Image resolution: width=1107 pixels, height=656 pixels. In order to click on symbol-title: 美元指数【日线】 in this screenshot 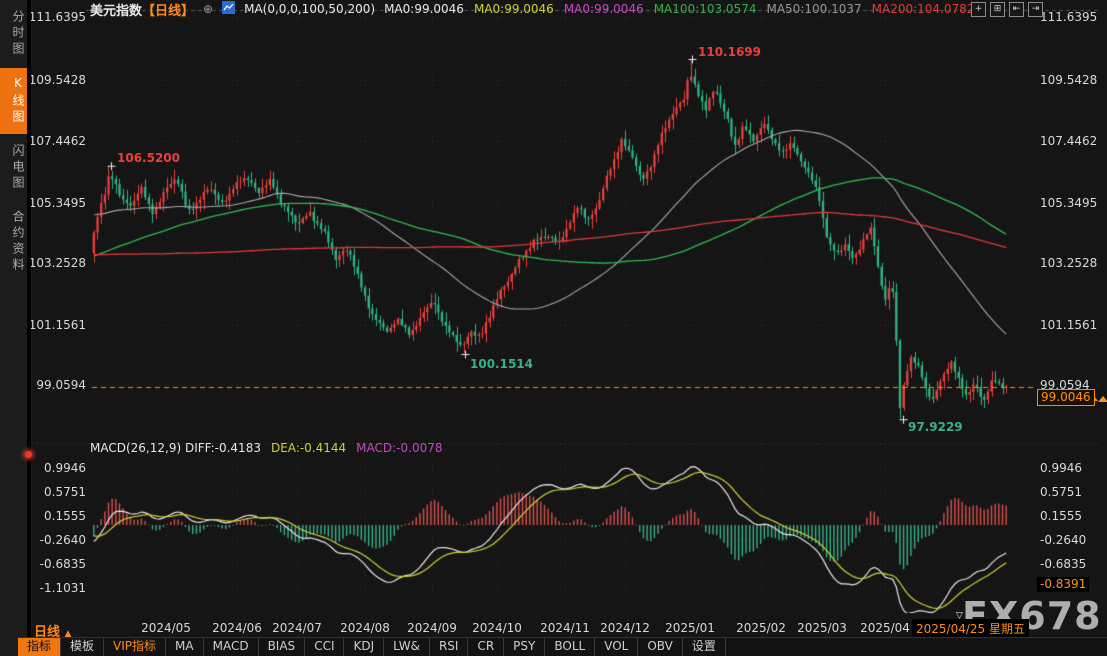, I will do `click(142, 9)`.